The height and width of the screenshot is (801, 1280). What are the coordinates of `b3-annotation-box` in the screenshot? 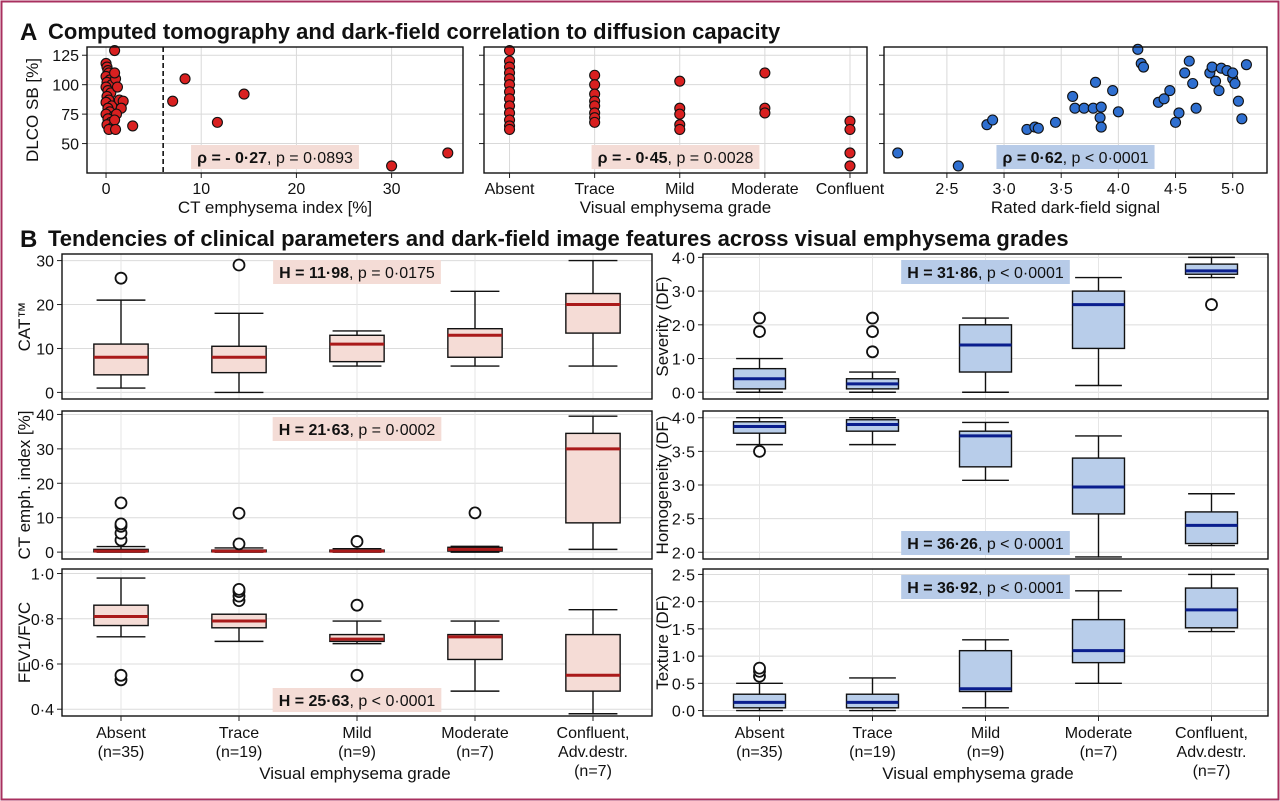 It's located at (357, 700).